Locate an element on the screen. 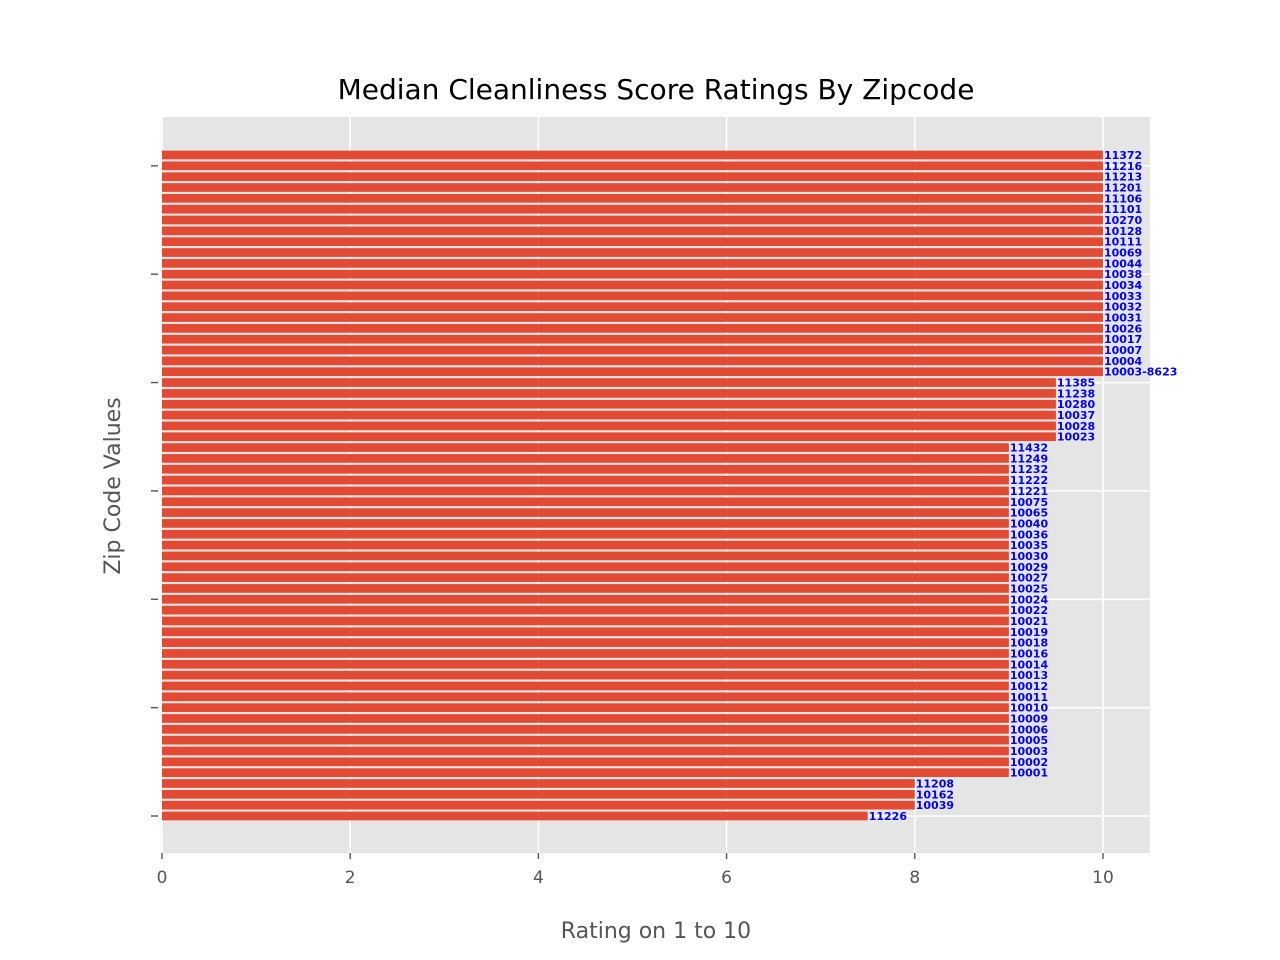 The image size is (1280, 960). bar-label: 11372 is located at coordinates (1123, 155).